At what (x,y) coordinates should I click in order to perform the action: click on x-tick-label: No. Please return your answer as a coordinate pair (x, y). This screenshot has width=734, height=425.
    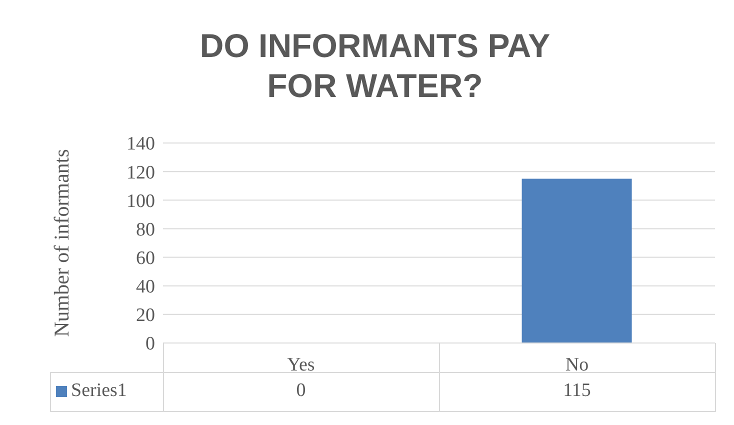
    Looking at the image, I should click on (577, 365).